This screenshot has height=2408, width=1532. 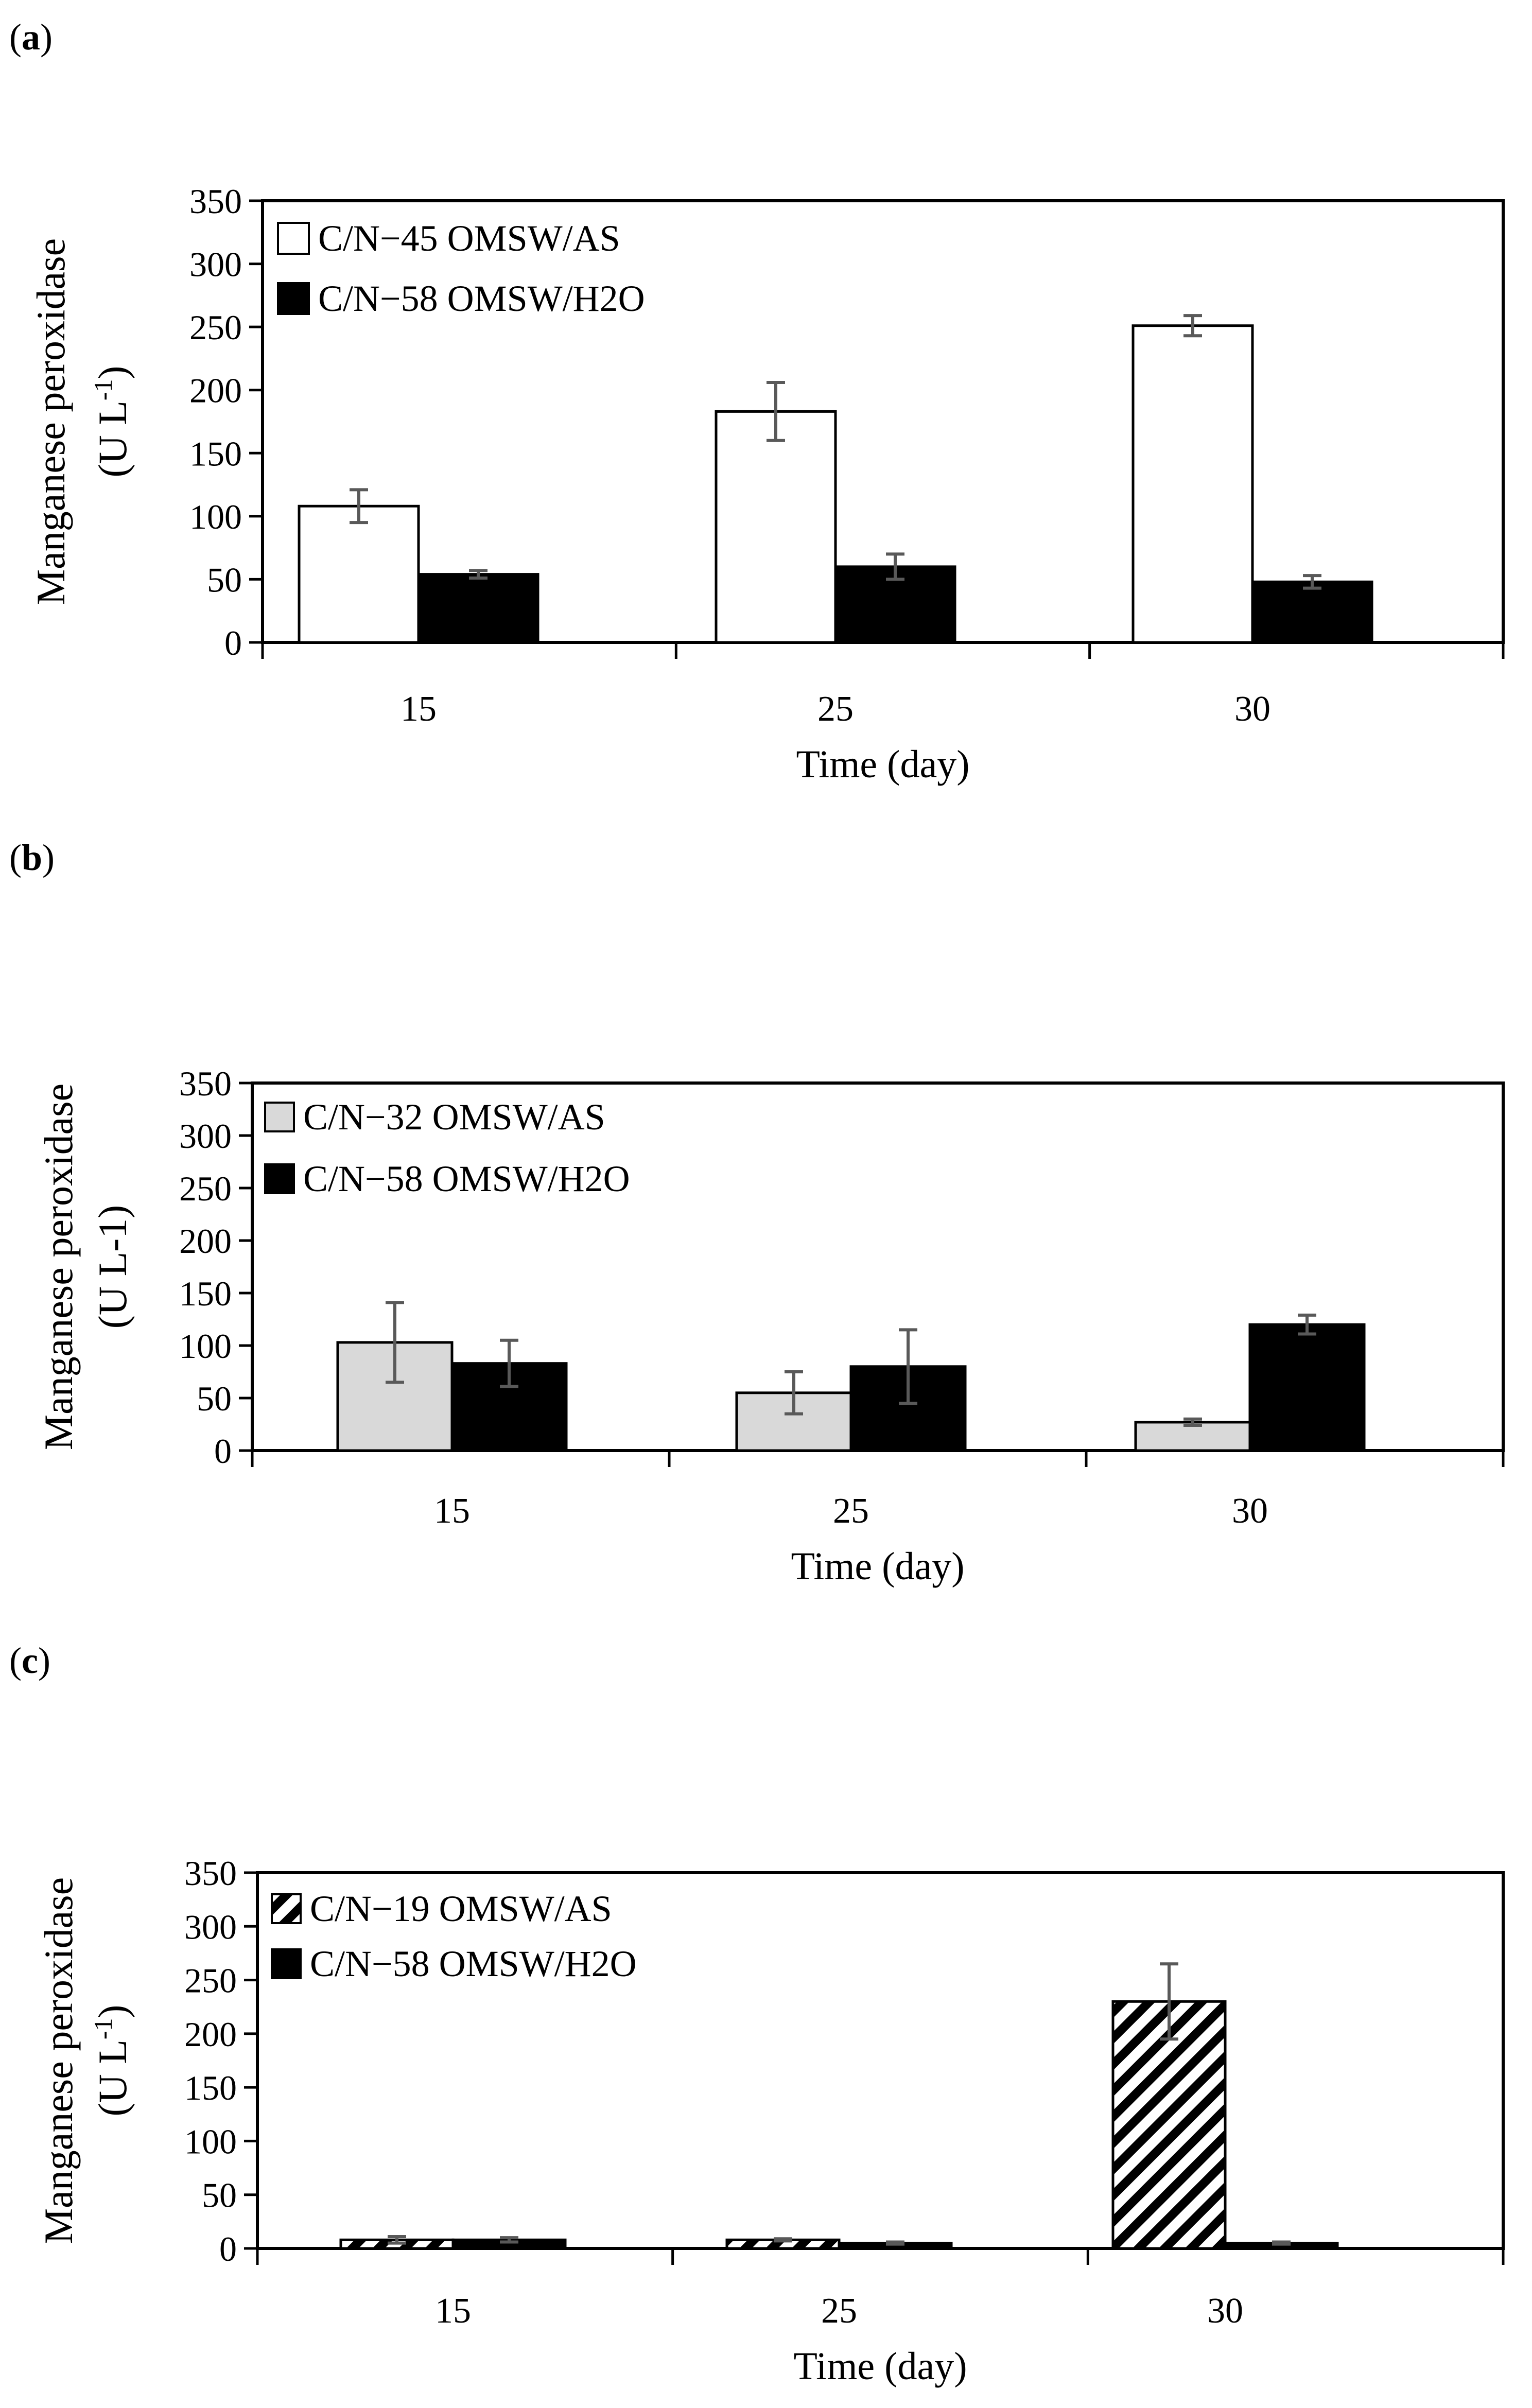 I want to click on legend-c: C/N−19 OMSW/AS C/N−58 OMSW/H2O, so click(x=454, y=1936).